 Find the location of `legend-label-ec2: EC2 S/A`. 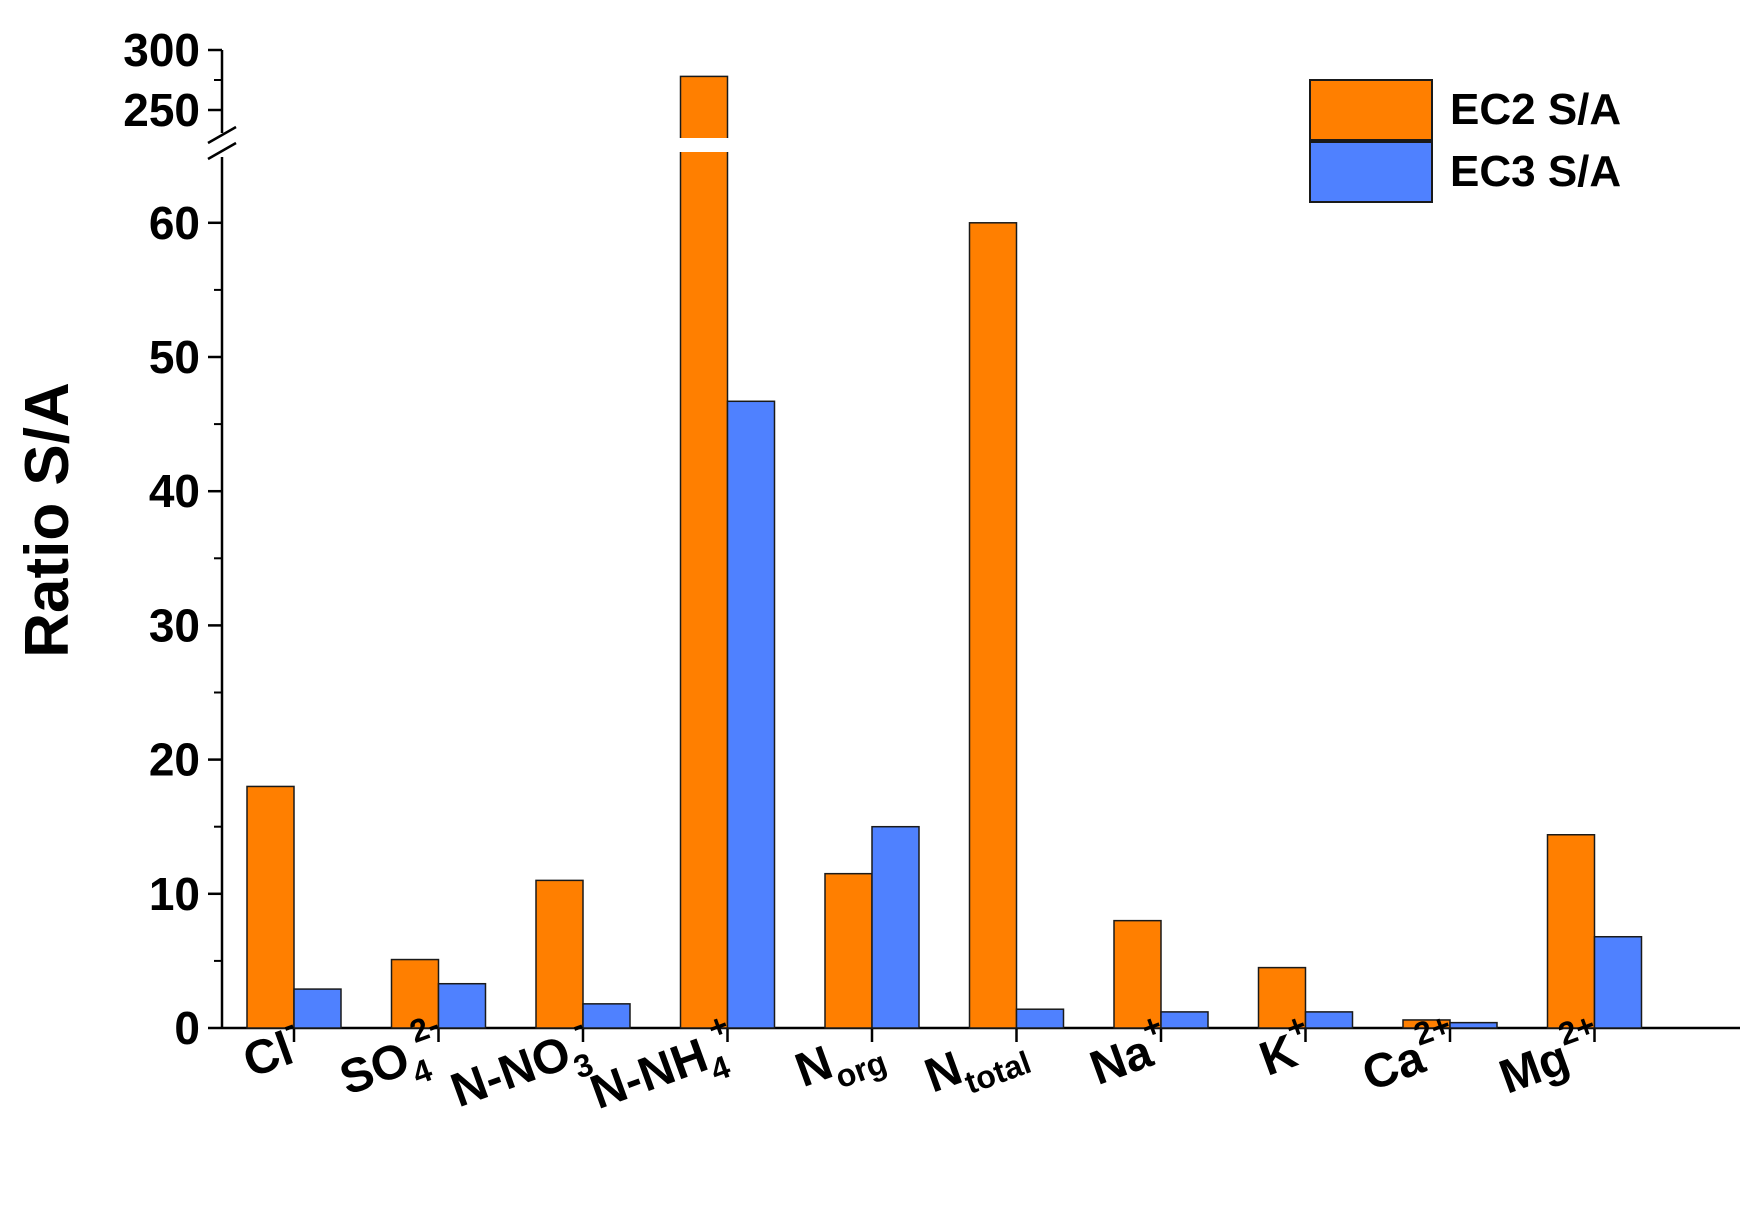

legend-label-ec2: EC2 S/A is located at coordinates (1535, 109).